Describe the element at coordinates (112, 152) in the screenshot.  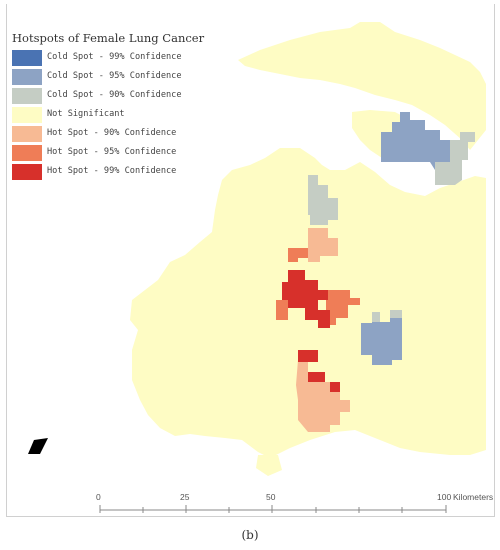
I see `legend-label: Hot Spot - 95% Confidence` at that location.